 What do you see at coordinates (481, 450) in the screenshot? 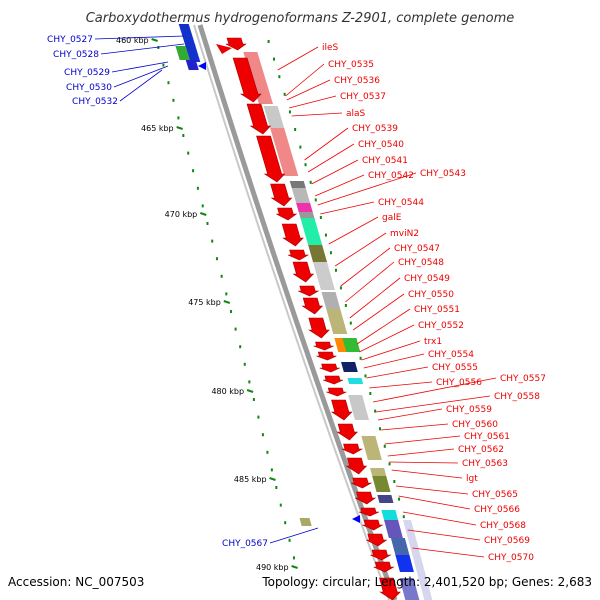
I see `gene-label-CHY_0562: CHY_0562` at bounding box center [481, 450].